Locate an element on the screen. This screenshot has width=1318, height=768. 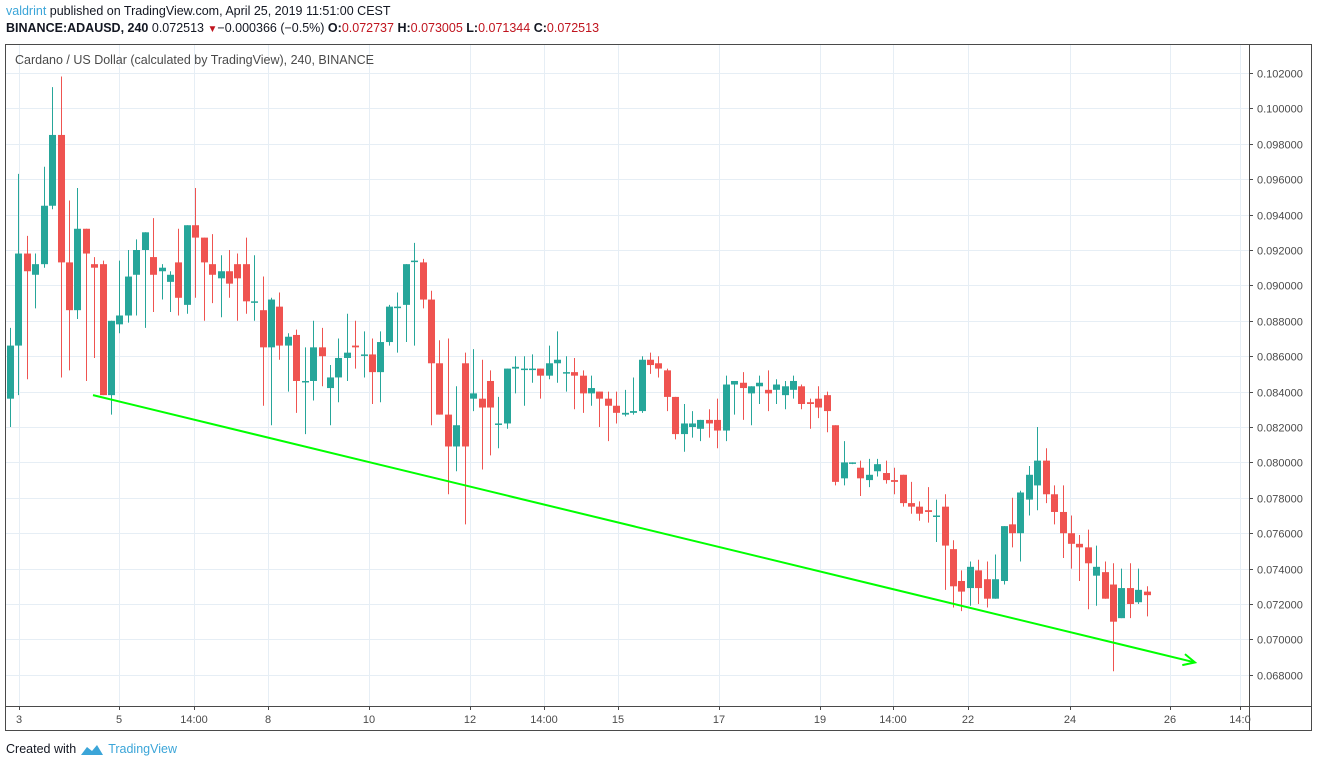
price-tick-label: 0.084000 is located at coordinates (1280, 394).